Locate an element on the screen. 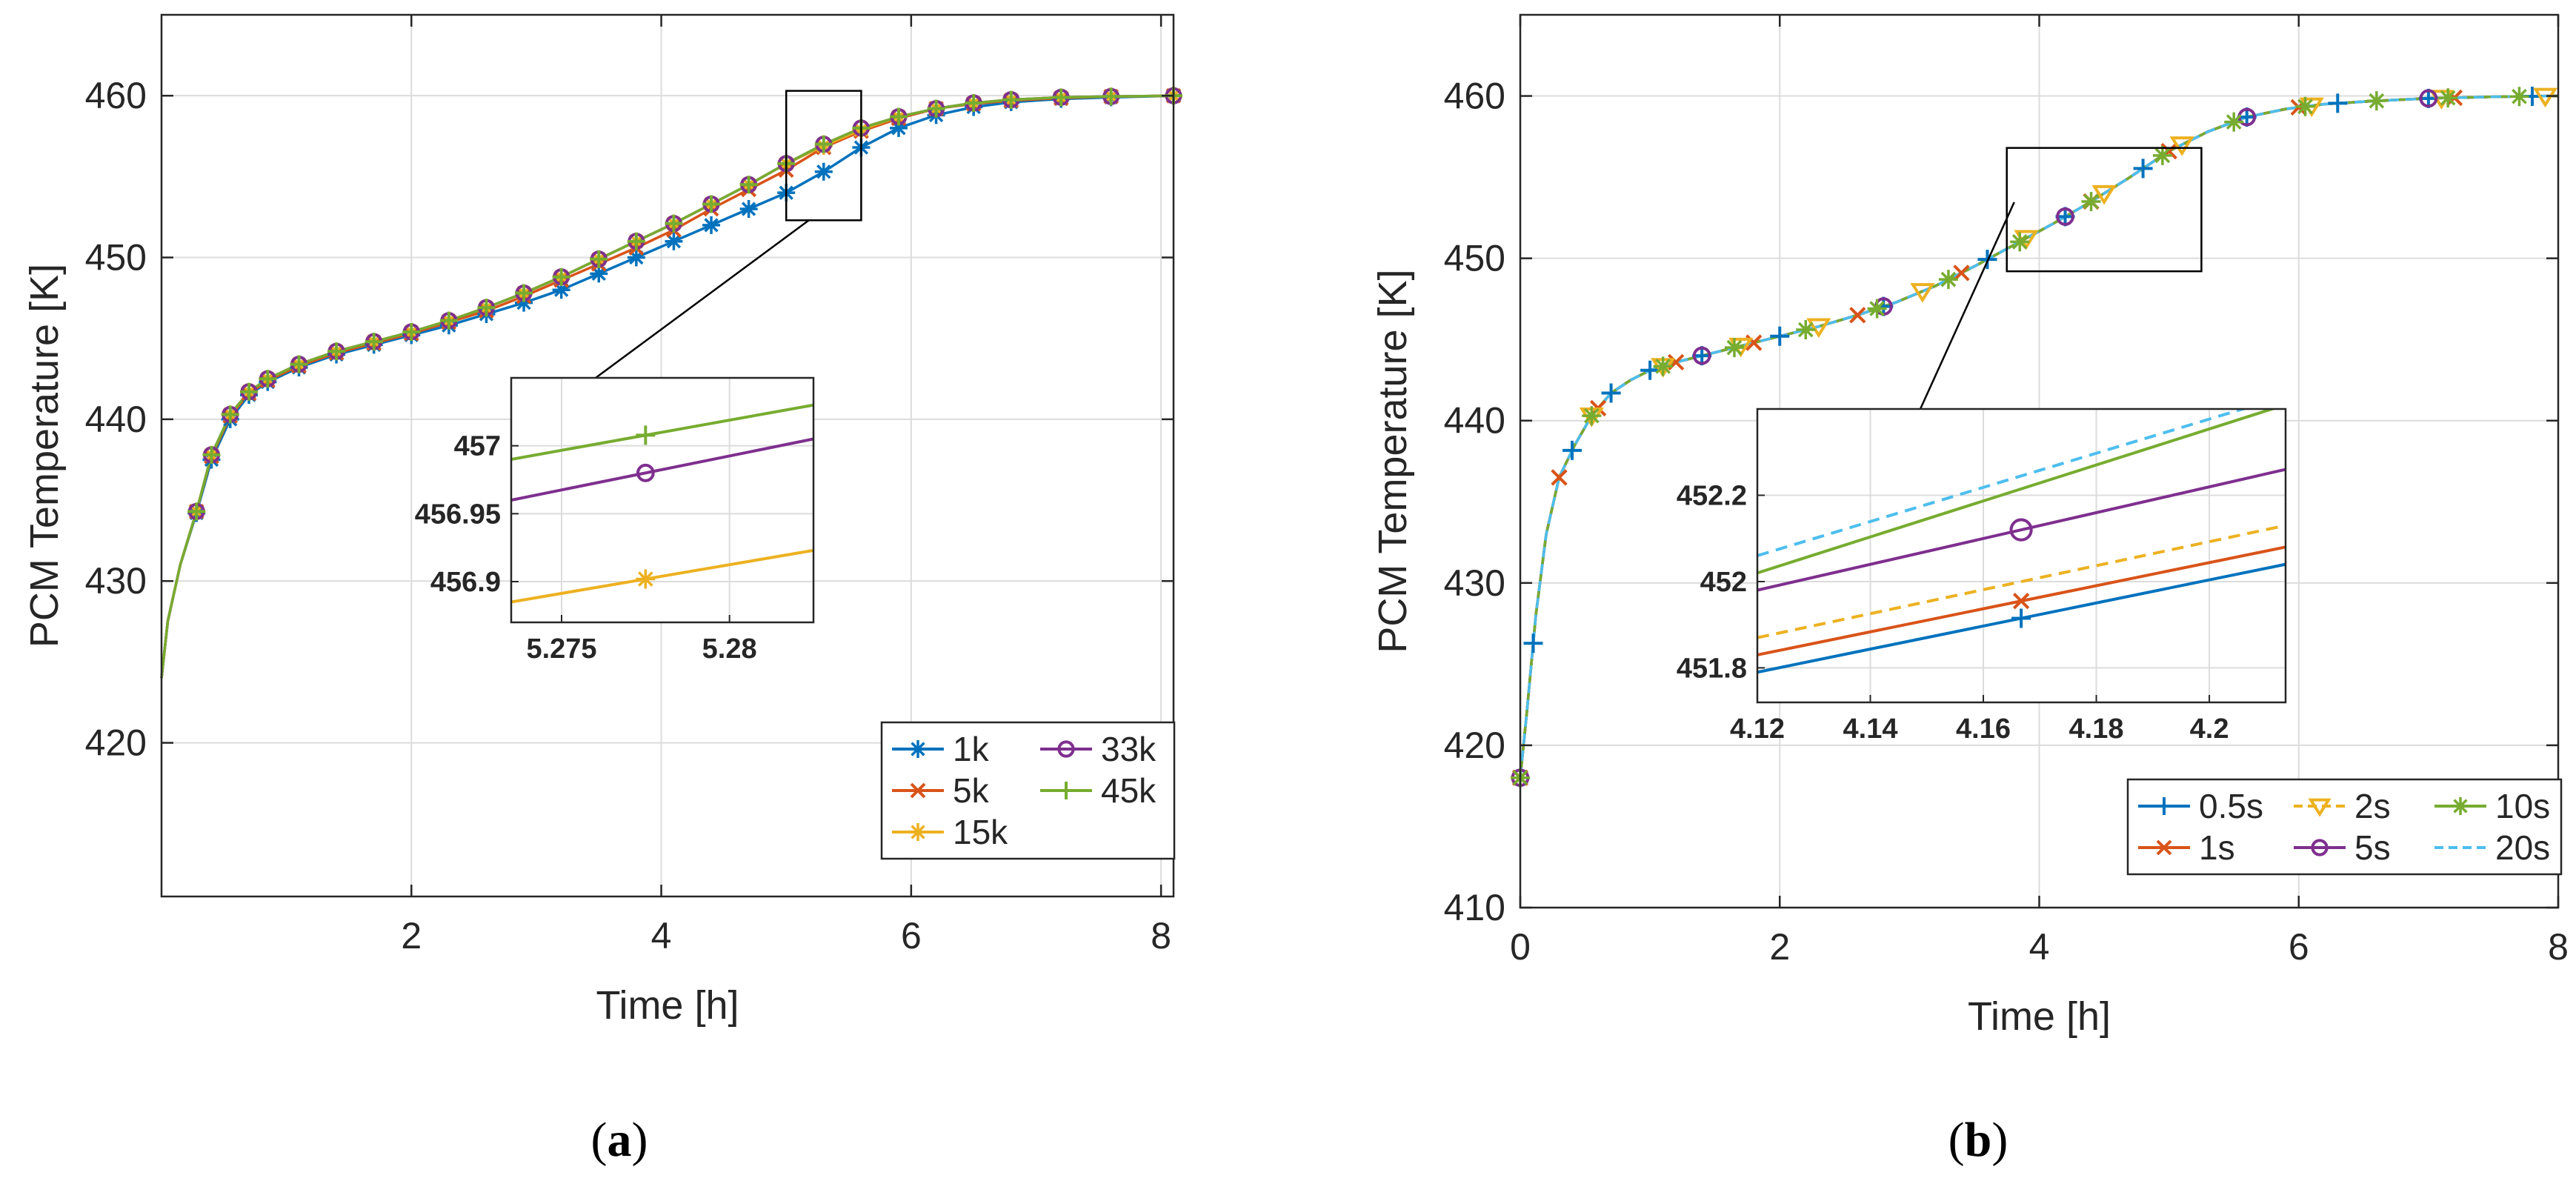 This screenshot has width=2576, height=1181. legend-item: 0.5s is located at coordinates (2200, 806).